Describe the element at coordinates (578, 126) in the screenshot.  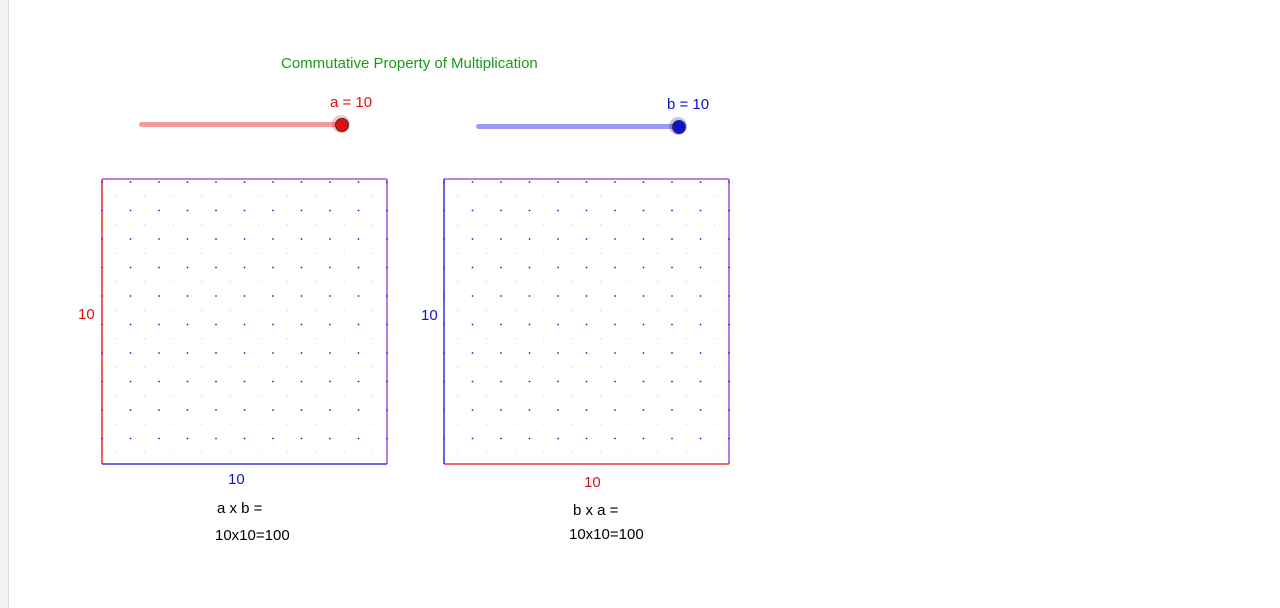
I see `slider-b-track` at that location.